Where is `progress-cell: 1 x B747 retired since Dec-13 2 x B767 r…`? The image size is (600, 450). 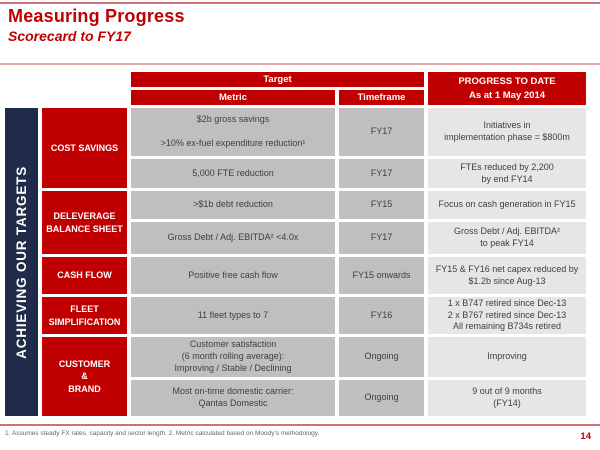 progress-cell: 1 x B747 retired since Dec-13 2 x B767 r… is located at coordinates (507, 315).